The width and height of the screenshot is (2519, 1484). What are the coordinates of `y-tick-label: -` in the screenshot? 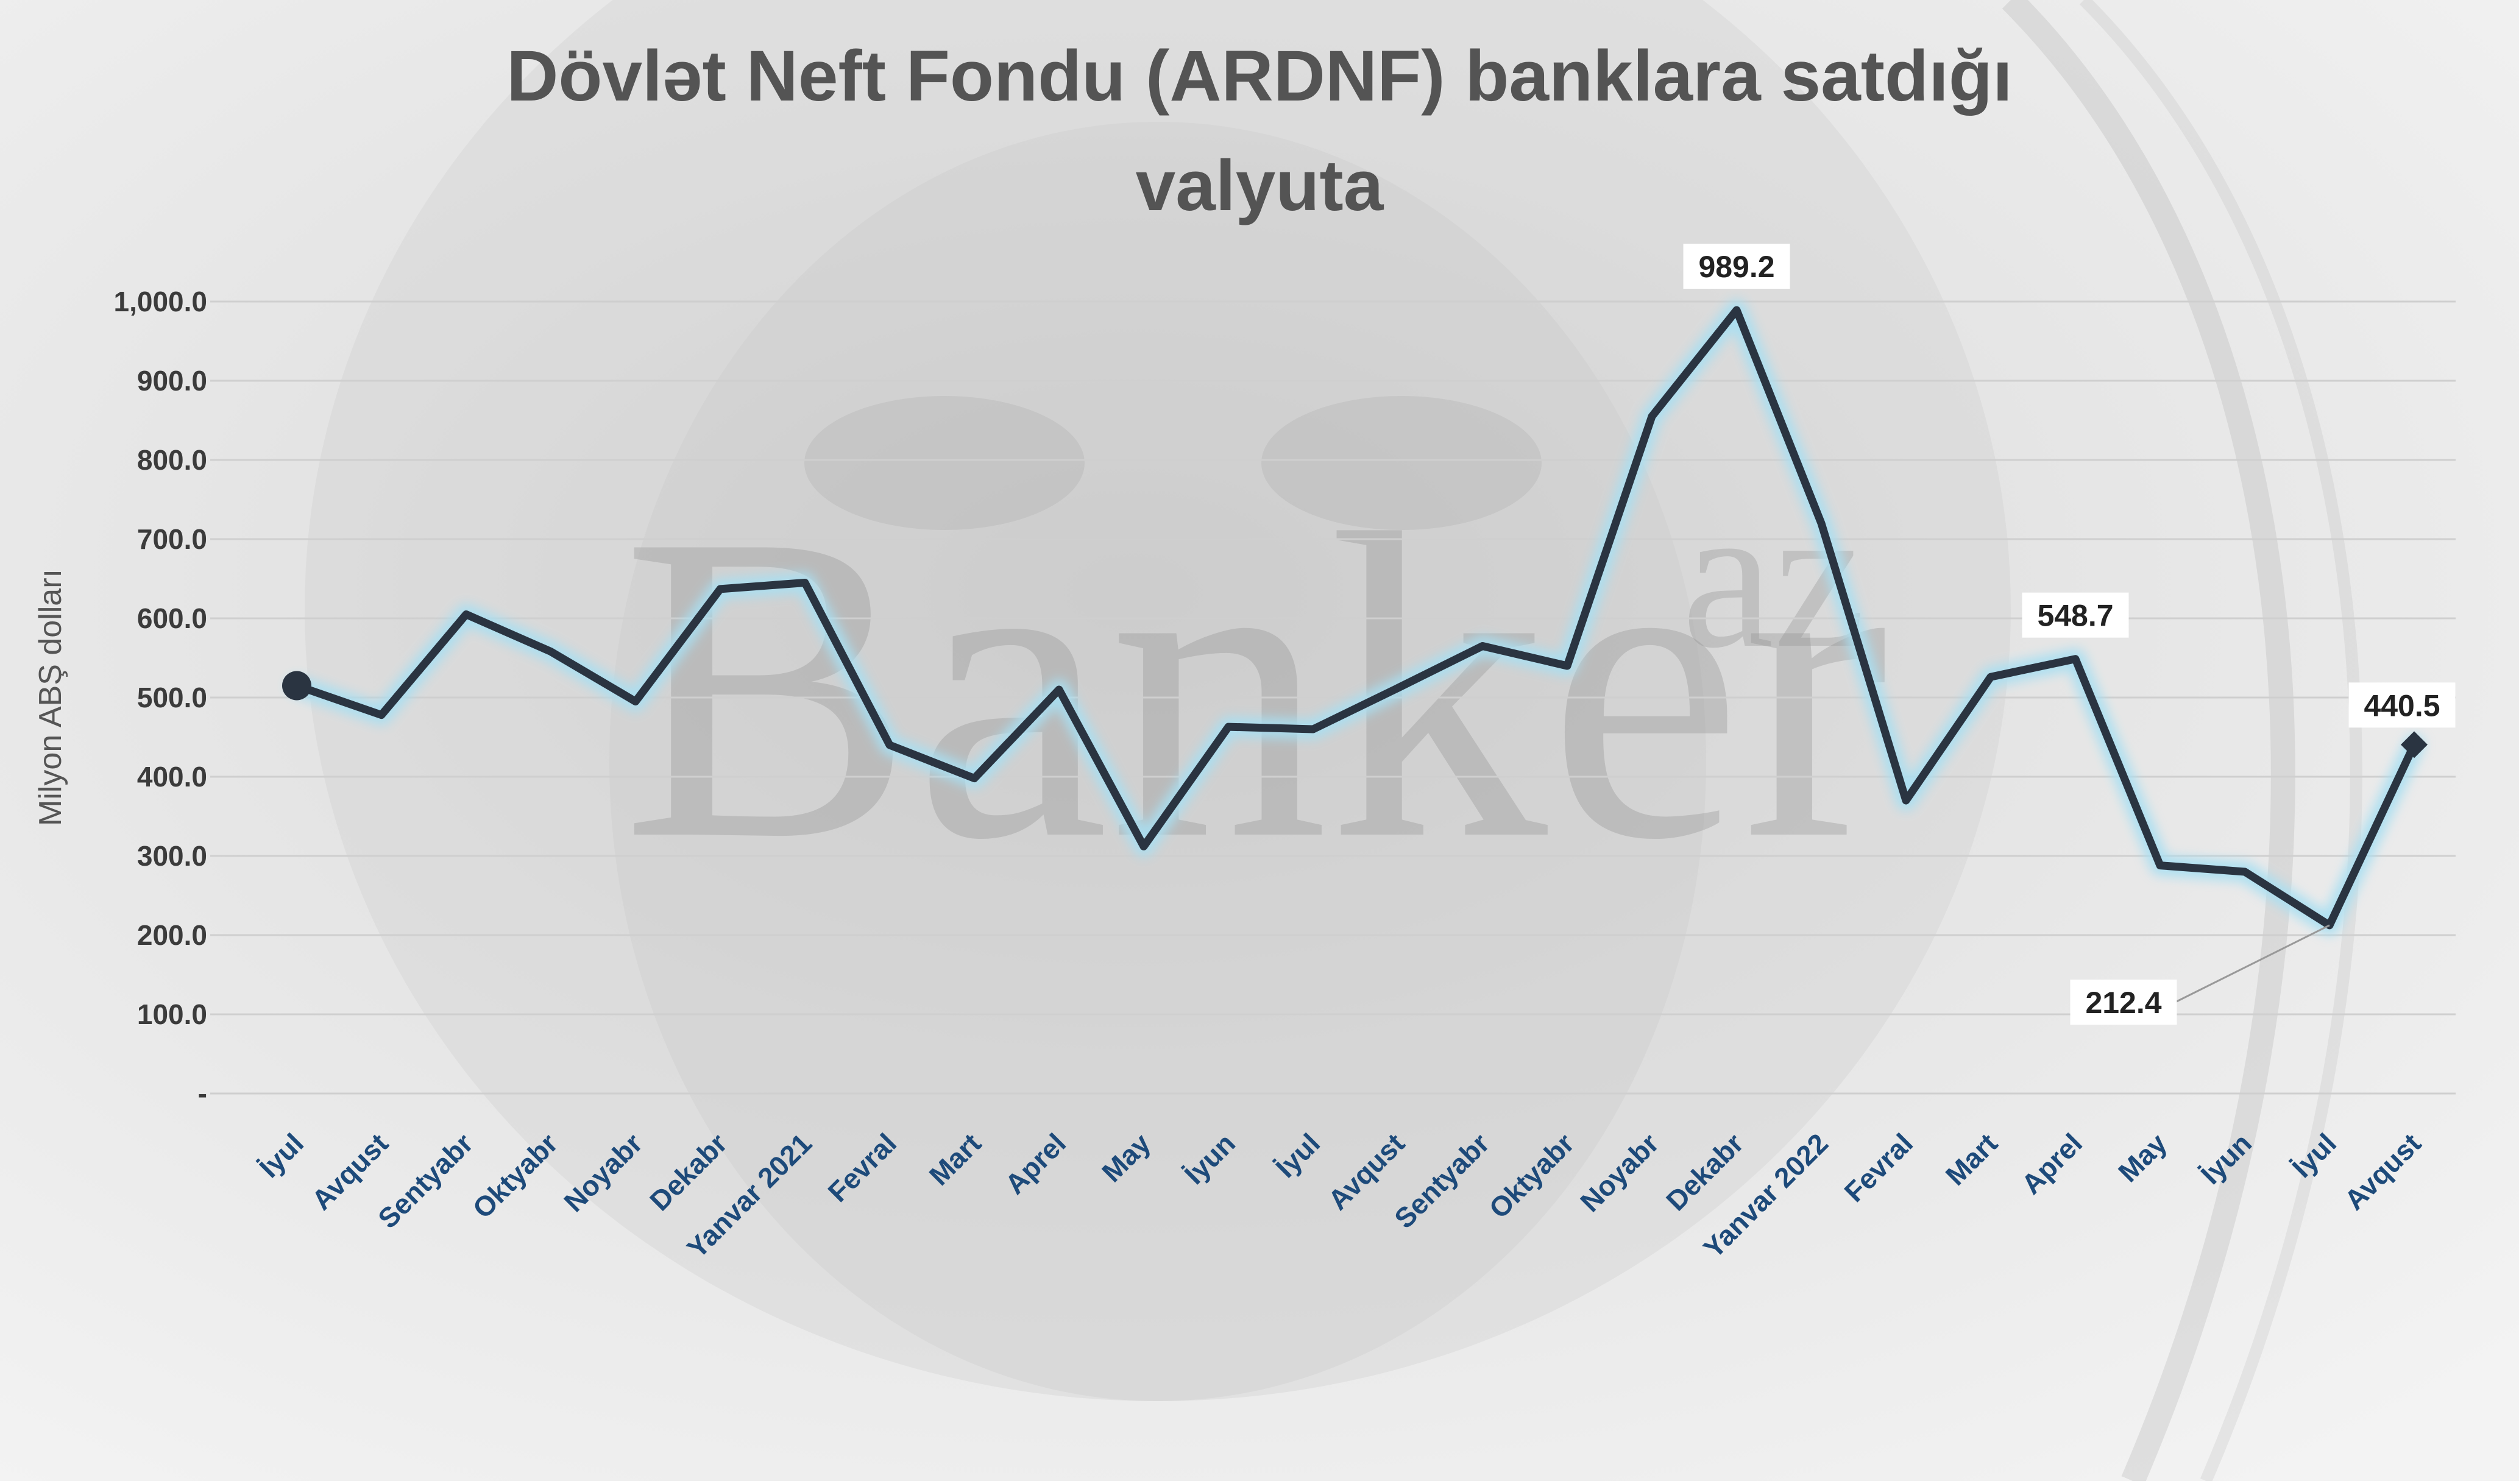 It's located at (202, 1094).